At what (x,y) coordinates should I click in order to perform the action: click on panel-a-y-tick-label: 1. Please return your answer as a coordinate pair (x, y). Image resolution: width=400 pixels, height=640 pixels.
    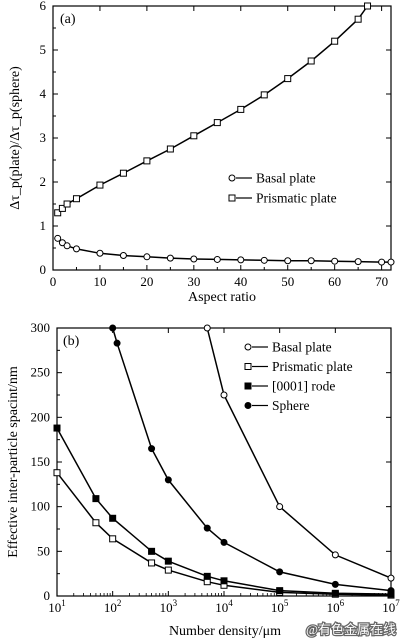
    Looking at the image, I should click on (43, 225).